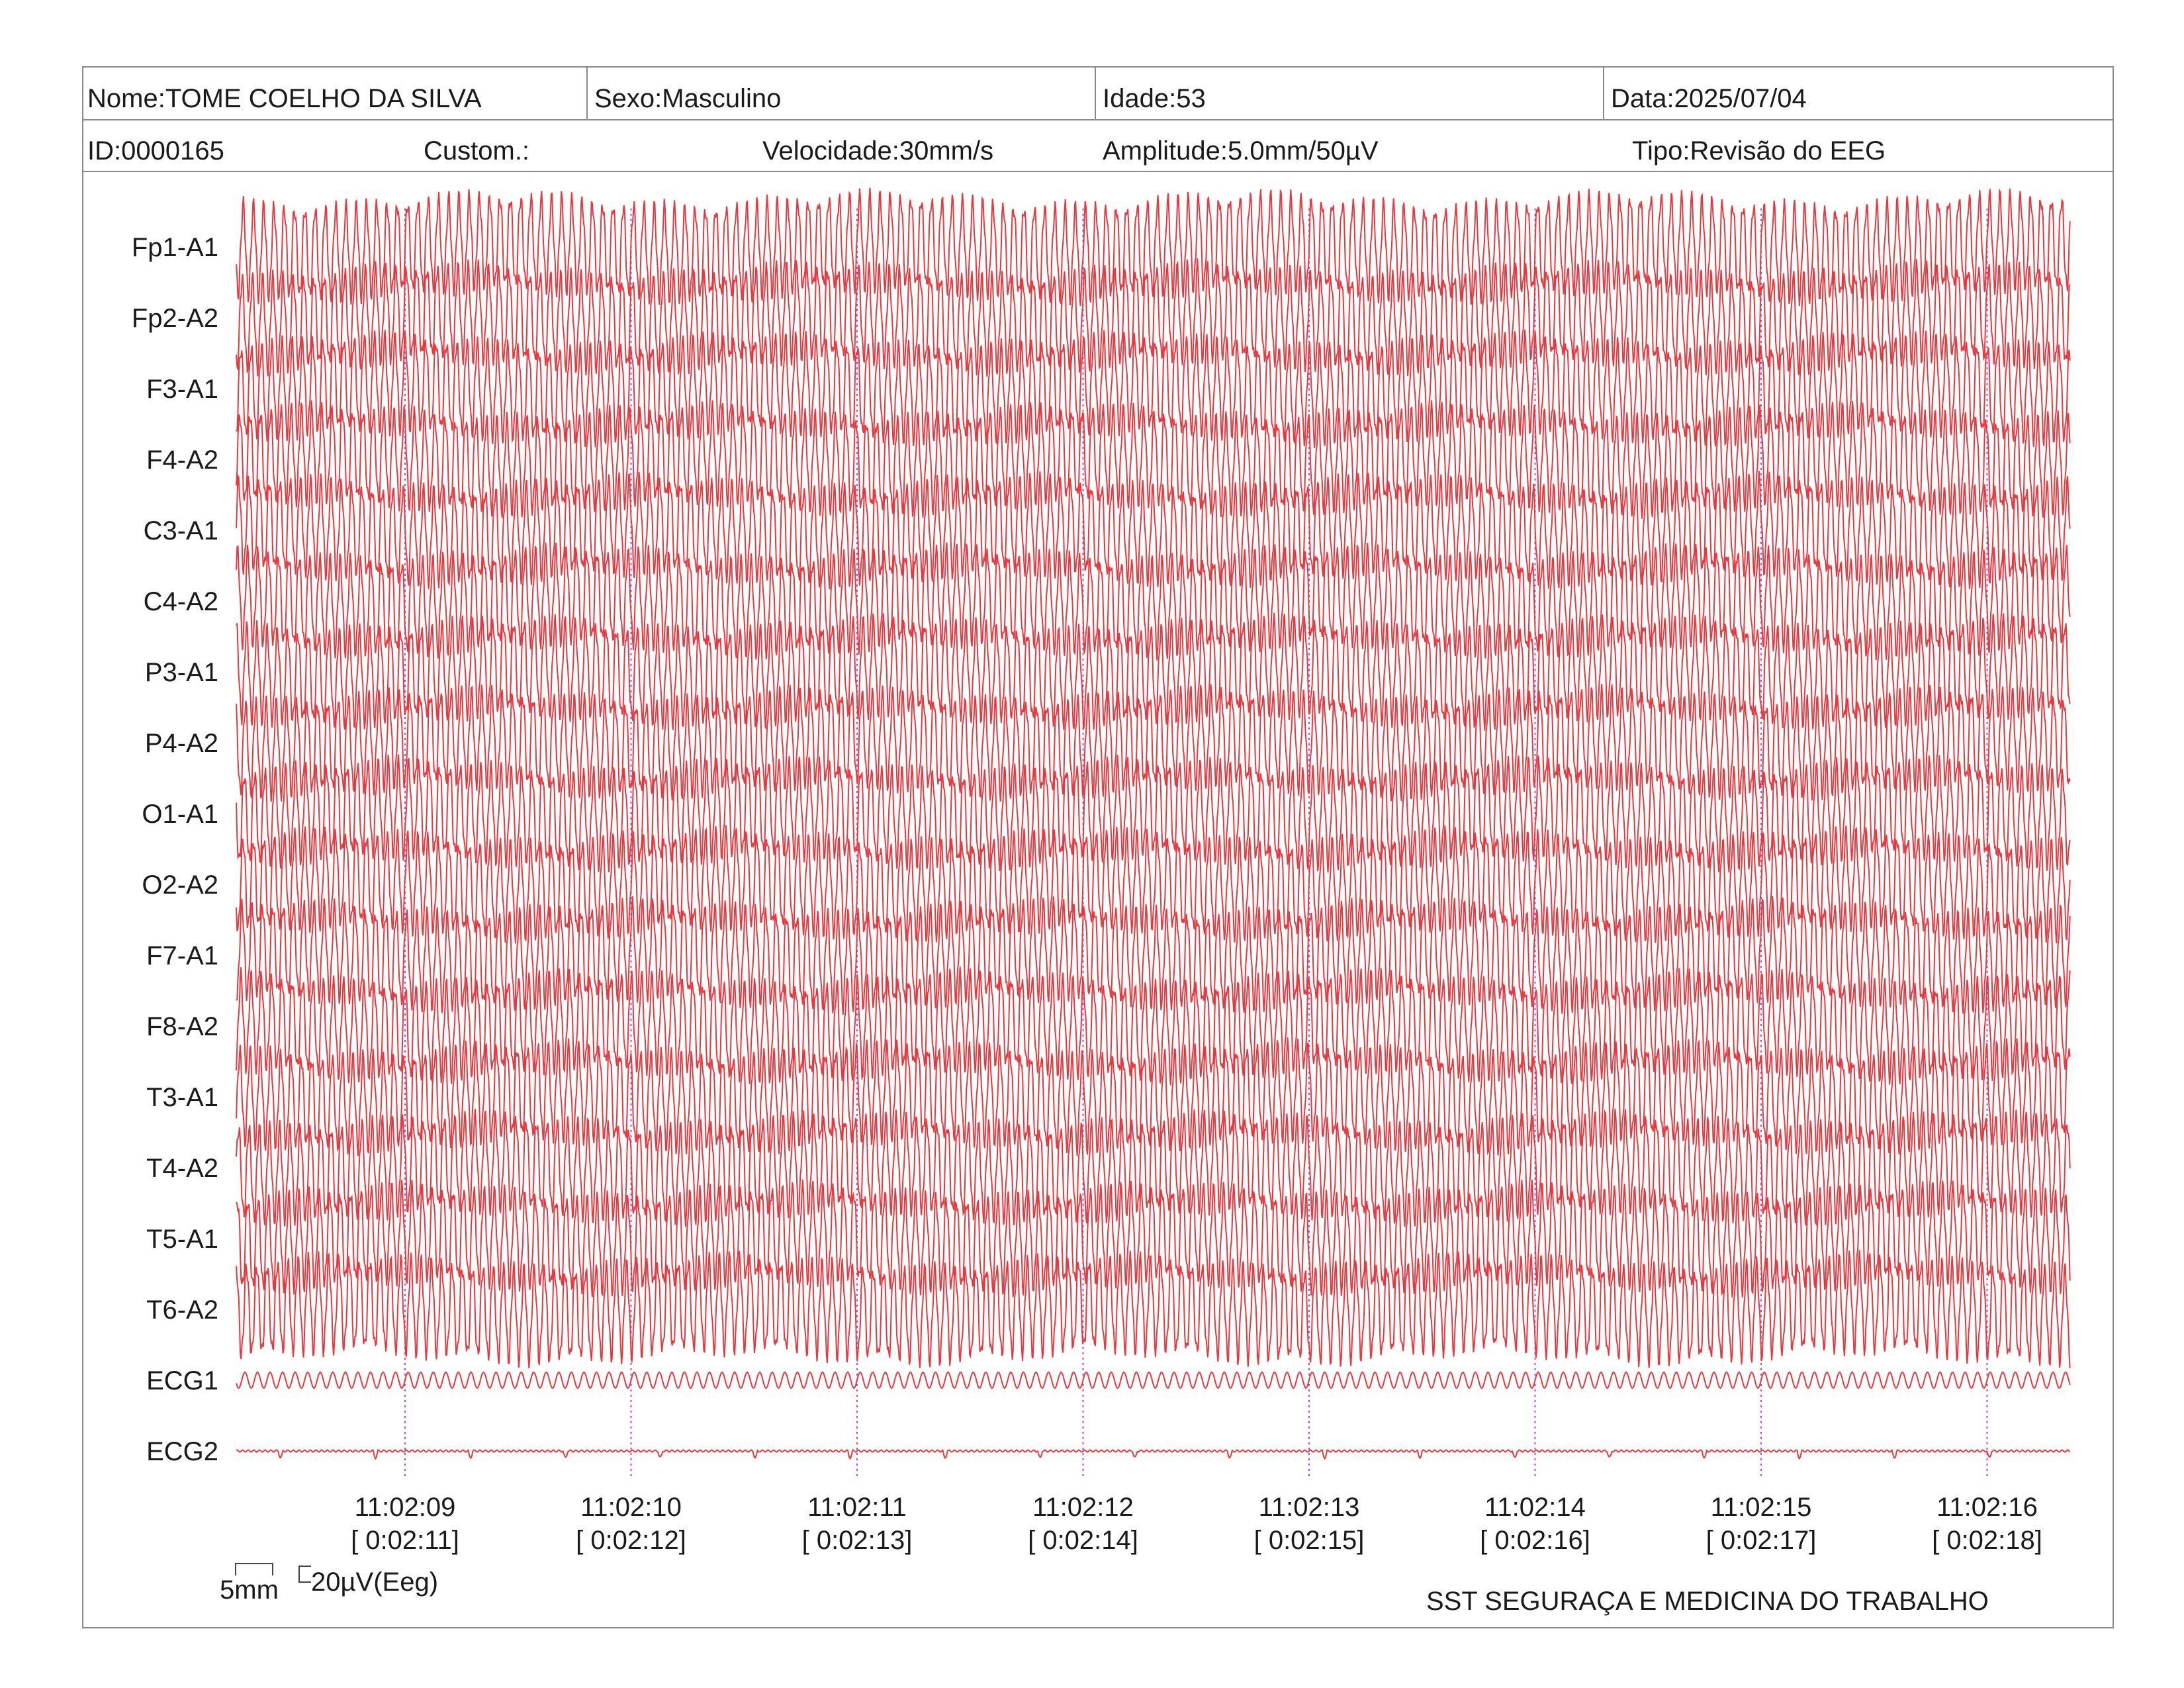 Image resolution: width=2184 pixels, height=1688 pixels. I want to click on channel-label: P4-A2, so click(181, 743).